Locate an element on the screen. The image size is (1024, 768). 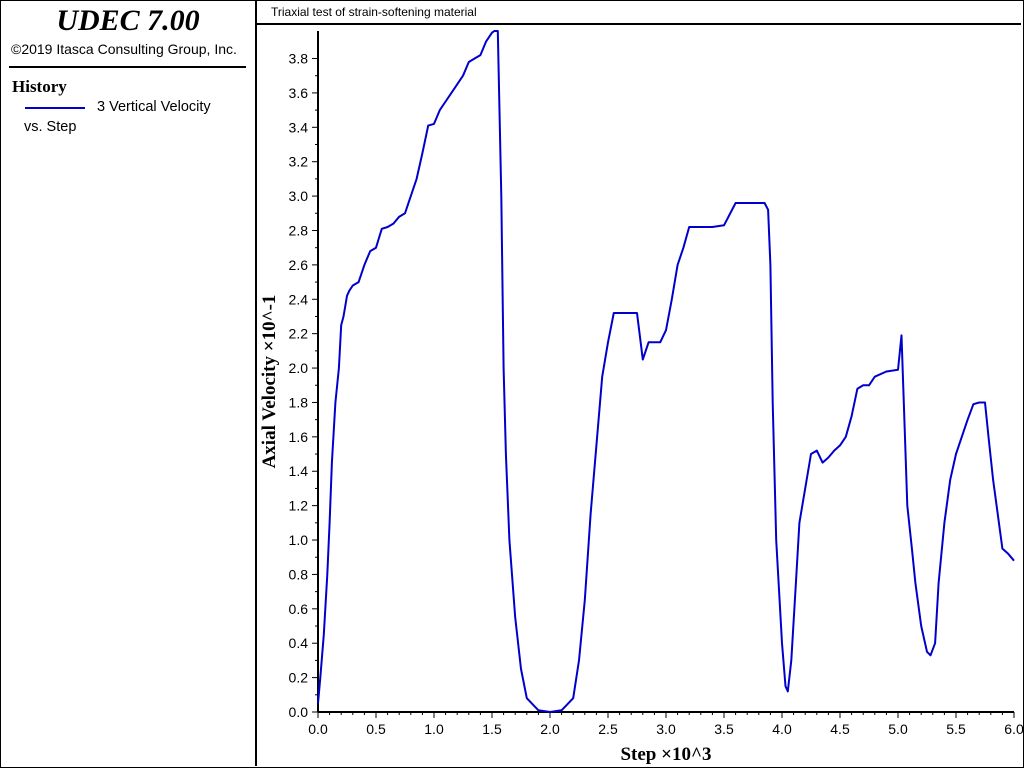
x-tick-label: 0.5 is located at coordinates (376, 729).